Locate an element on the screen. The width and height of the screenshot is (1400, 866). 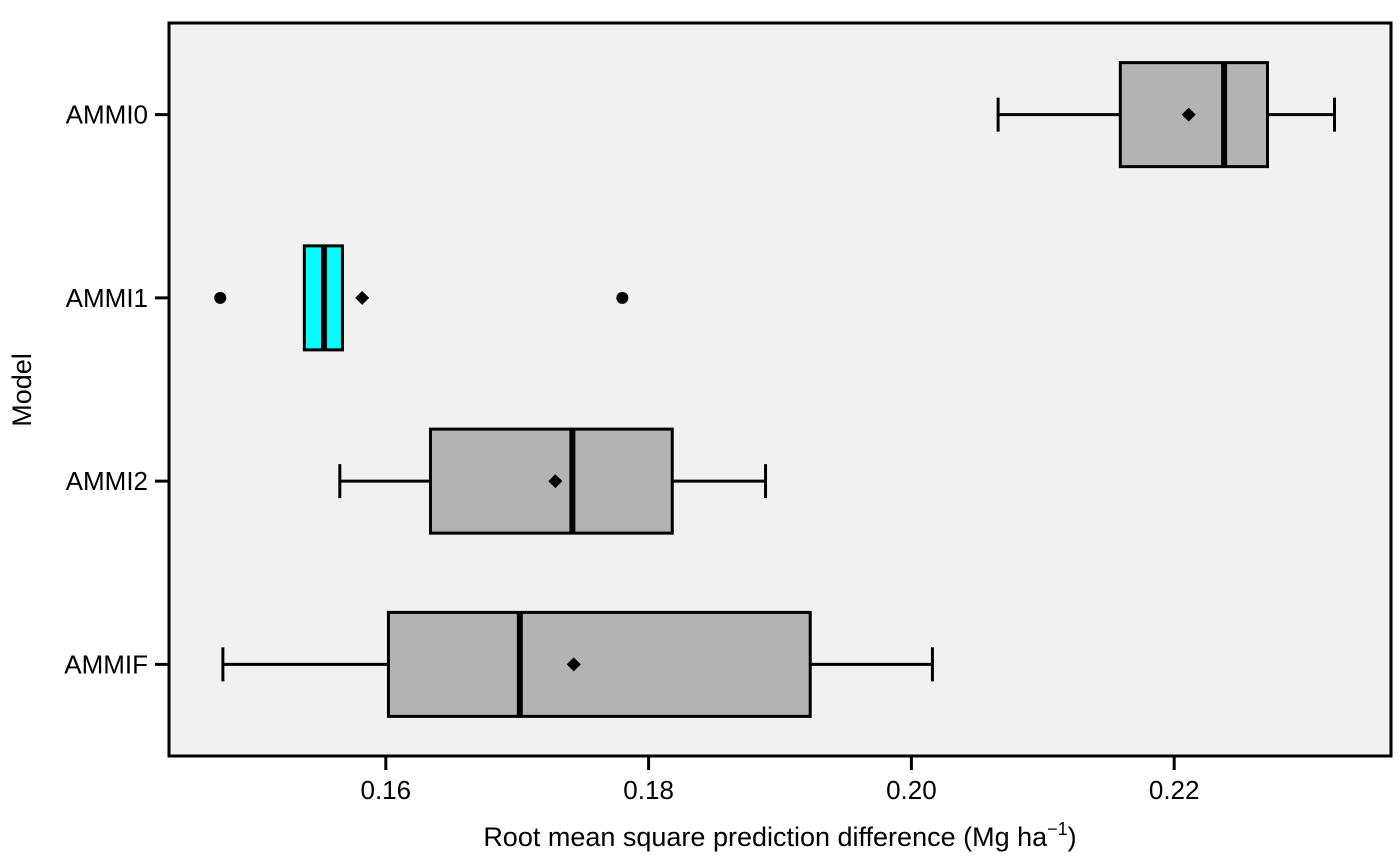
box-ammi0 is located at coordinates (1166, 115).